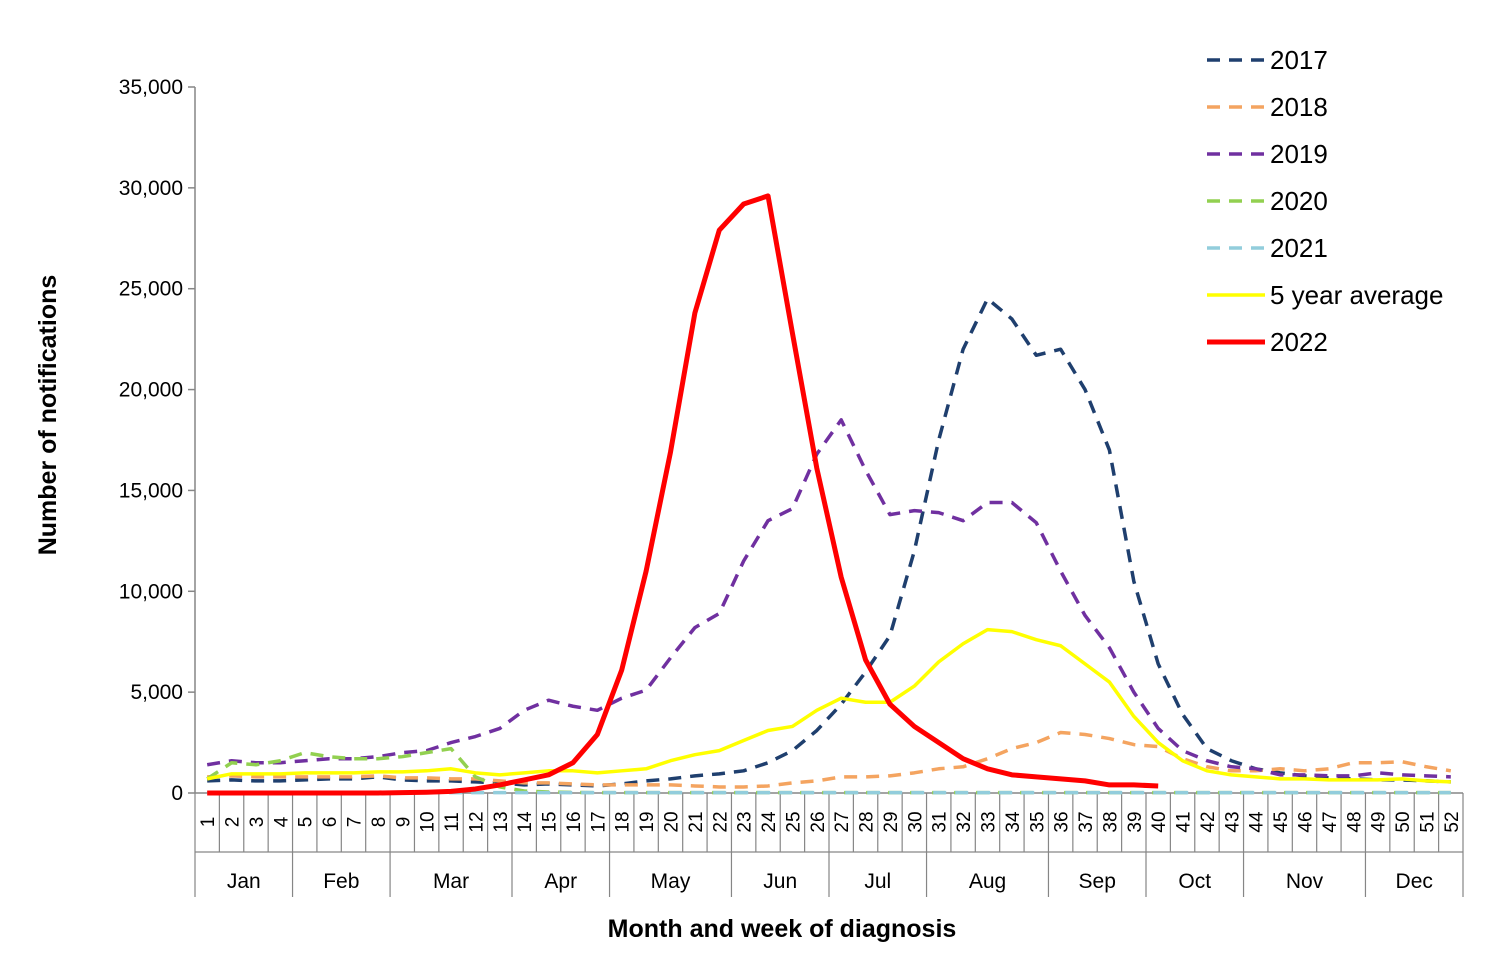 The width and height of the screenshot is (1500, 977). Describe the element at coordinates (208, 822) in the screenshot. I see `week-label: 1` at that location.